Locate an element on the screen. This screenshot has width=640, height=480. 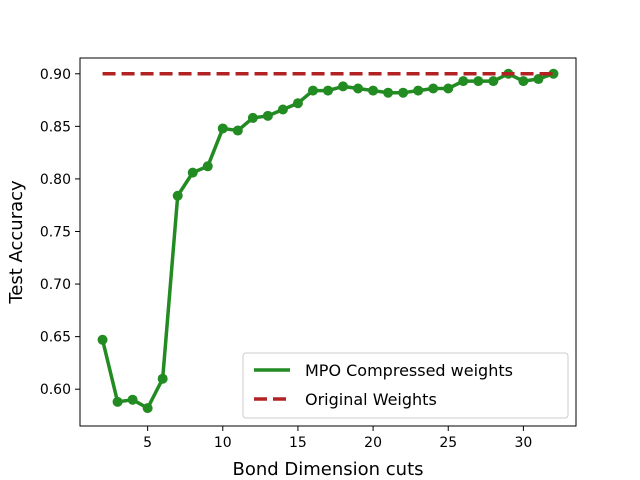
x-tick-label: 5 is located at coordinates (147, 443).